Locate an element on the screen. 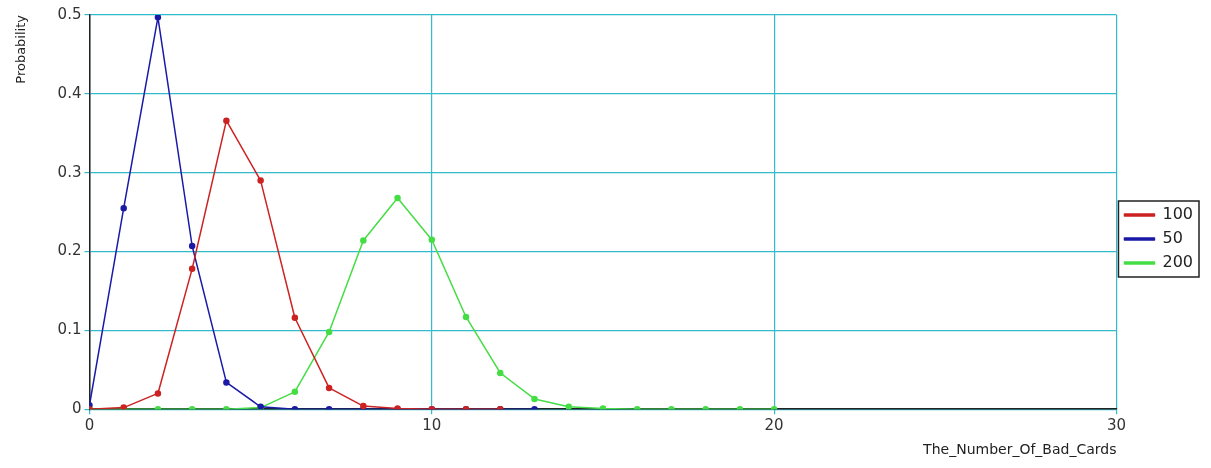  y-tick-label: 0.4 is located at coordinates (69, 92).